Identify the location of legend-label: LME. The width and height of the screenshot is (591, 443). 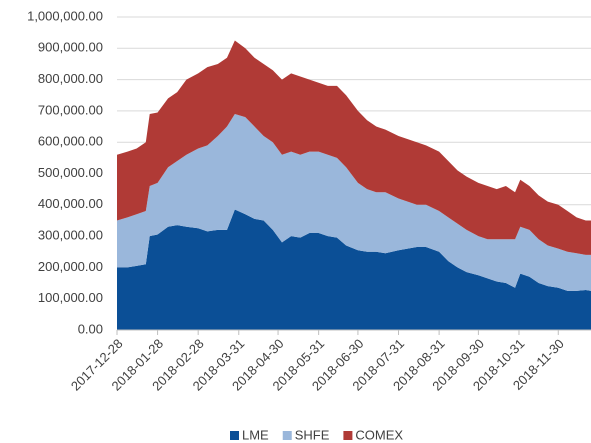
(255, 434).